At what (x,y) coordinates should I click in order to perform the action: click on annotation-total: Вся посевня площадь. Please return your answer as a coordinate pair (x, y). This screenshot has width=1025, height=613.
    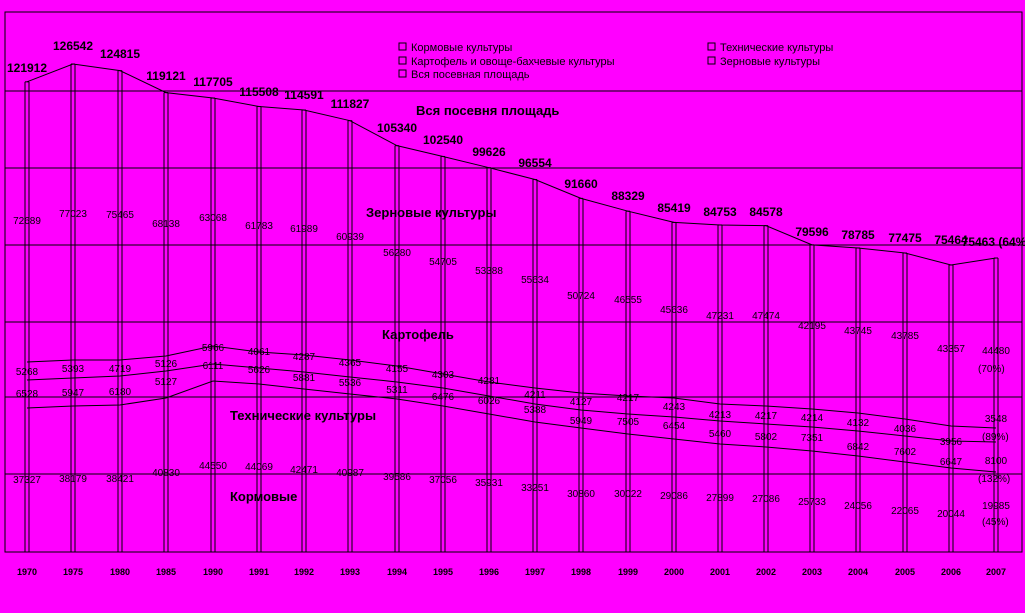
    Looking at the image, I should click on (487, 110).